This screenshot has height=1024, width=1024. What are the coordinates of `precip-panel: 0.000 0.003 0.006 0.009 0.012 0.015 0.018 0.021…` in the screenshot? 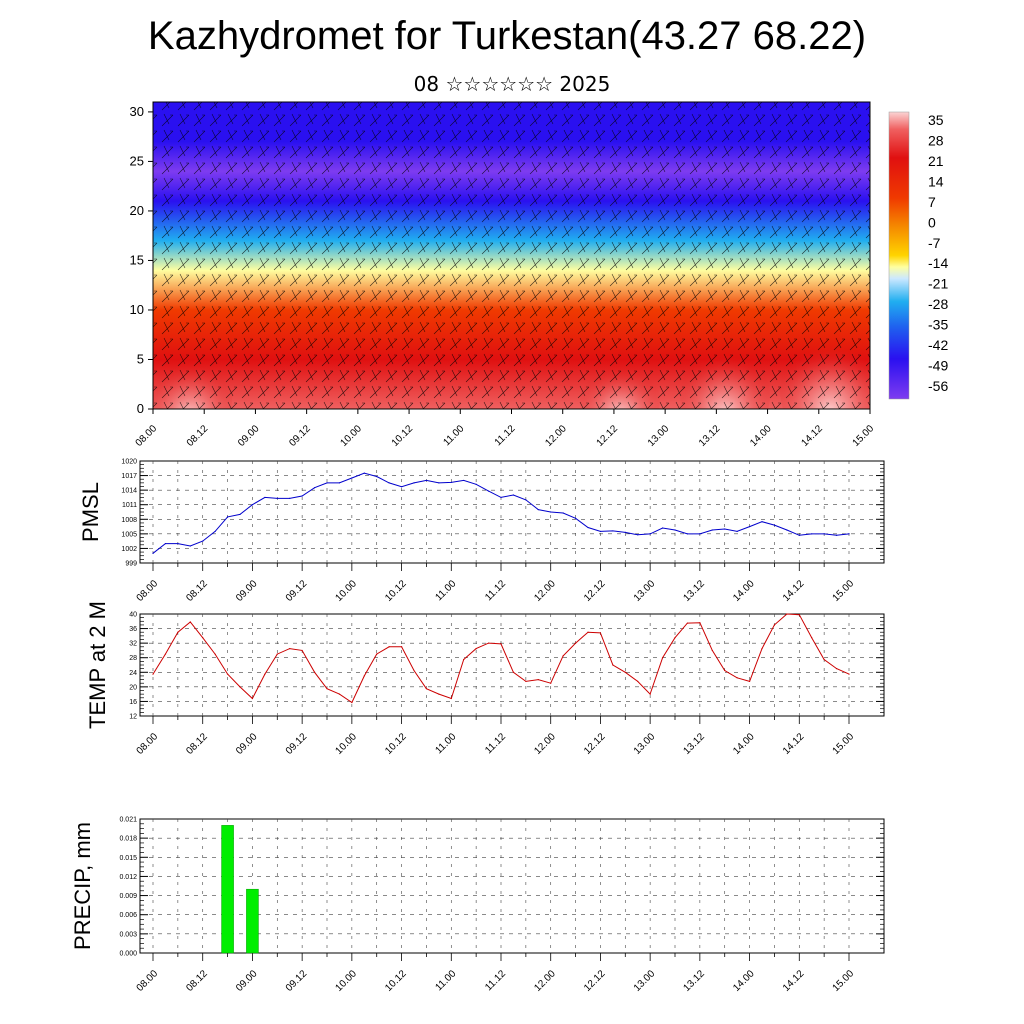 It's located at (477, 905).